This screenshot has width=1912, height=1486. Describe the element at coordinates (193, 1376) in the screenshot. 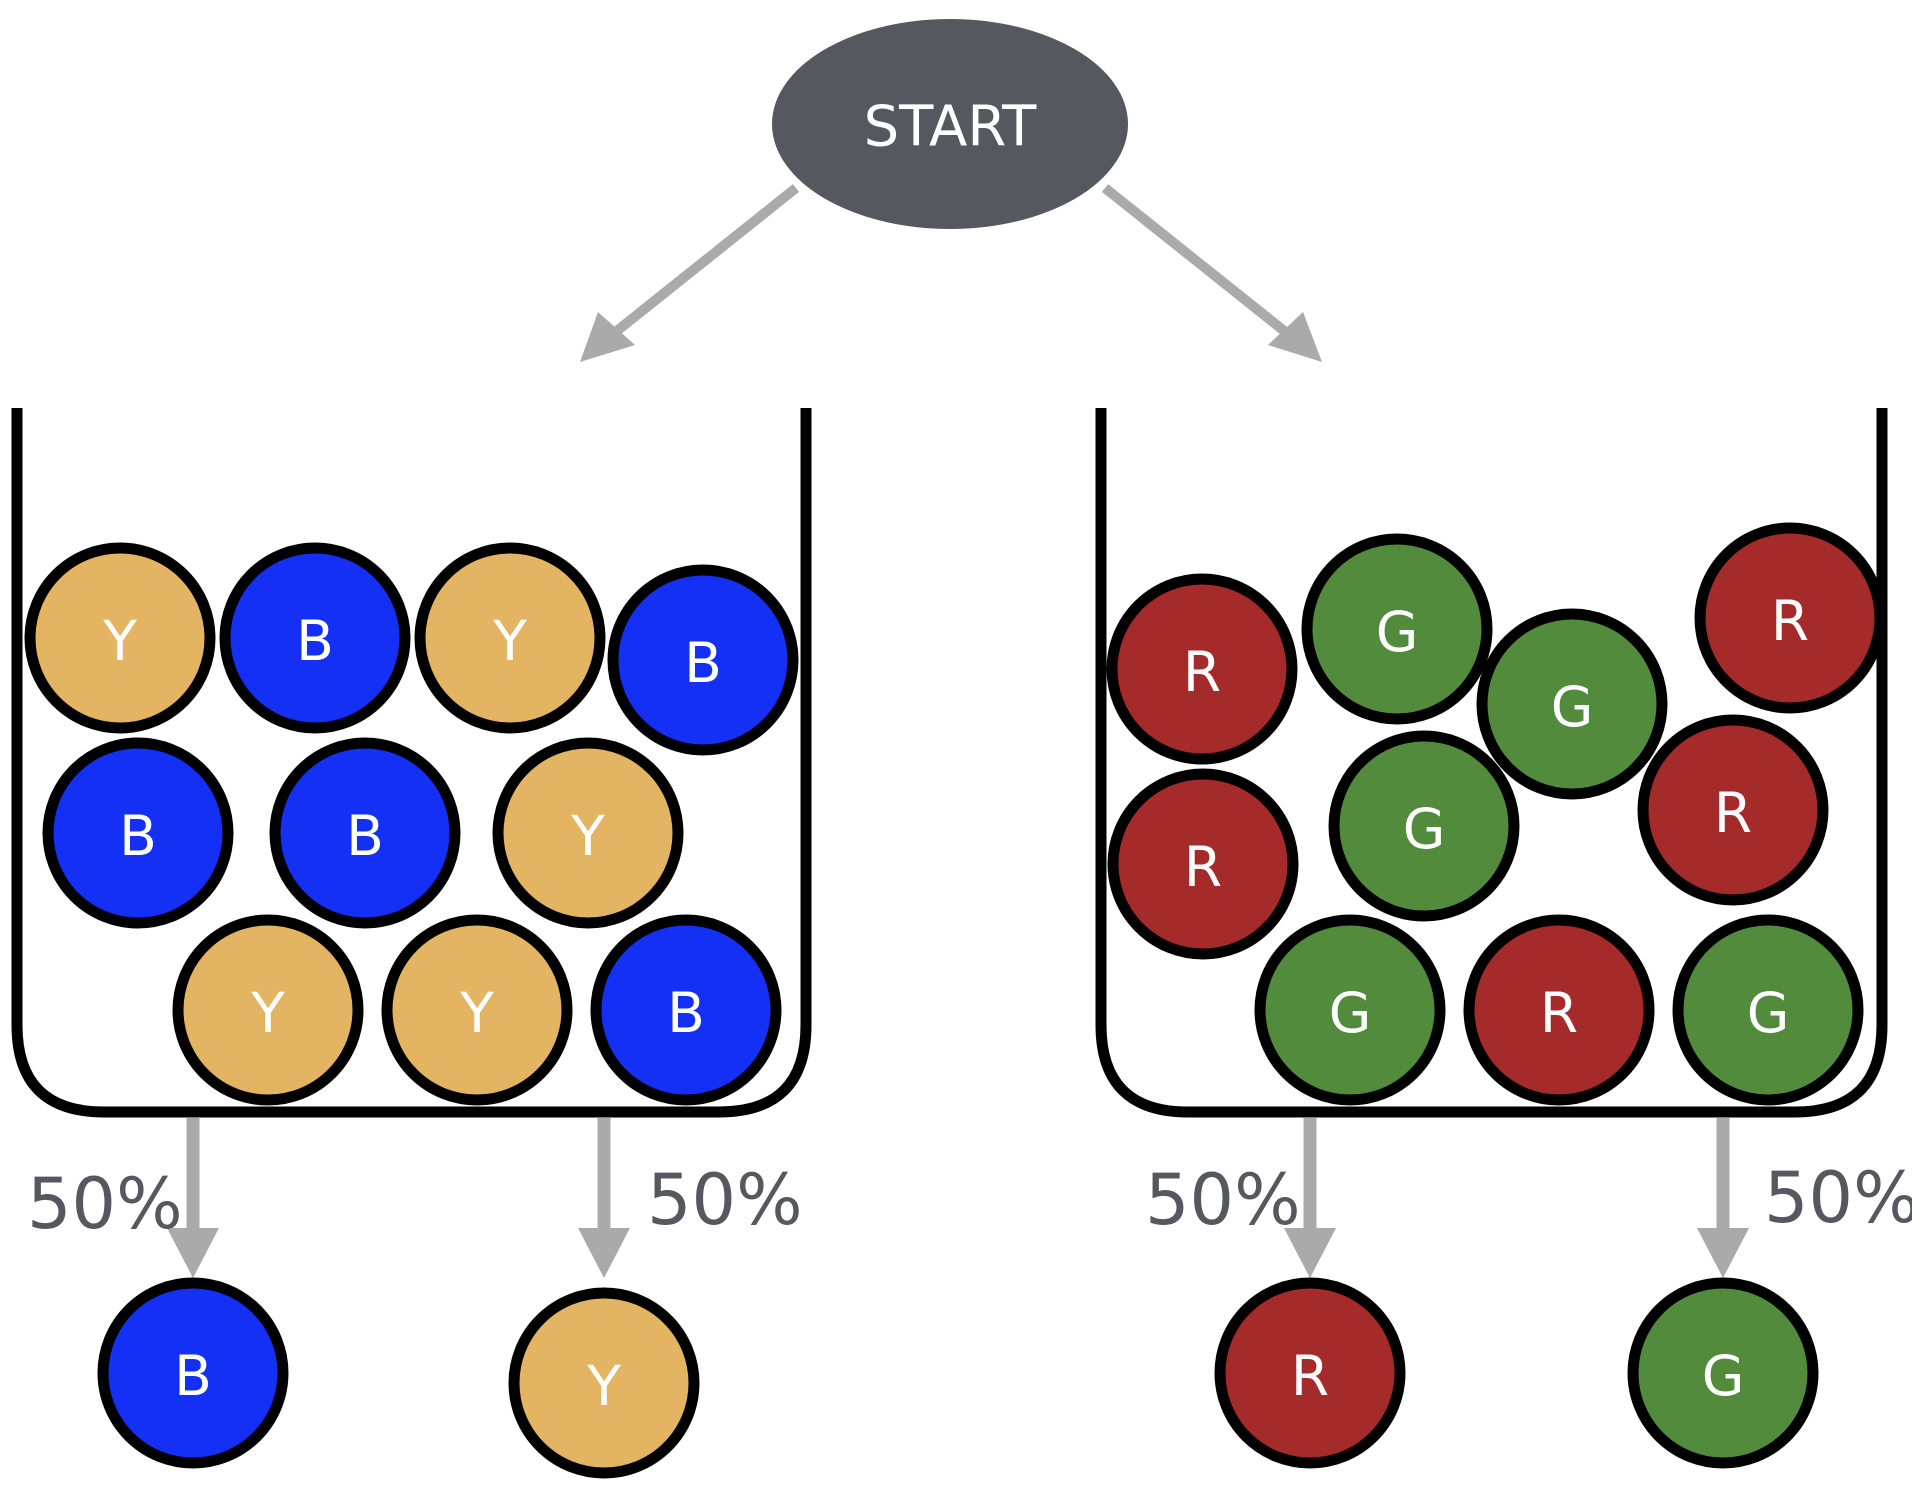

I see `left-outcome-ball-label: B` at that location.